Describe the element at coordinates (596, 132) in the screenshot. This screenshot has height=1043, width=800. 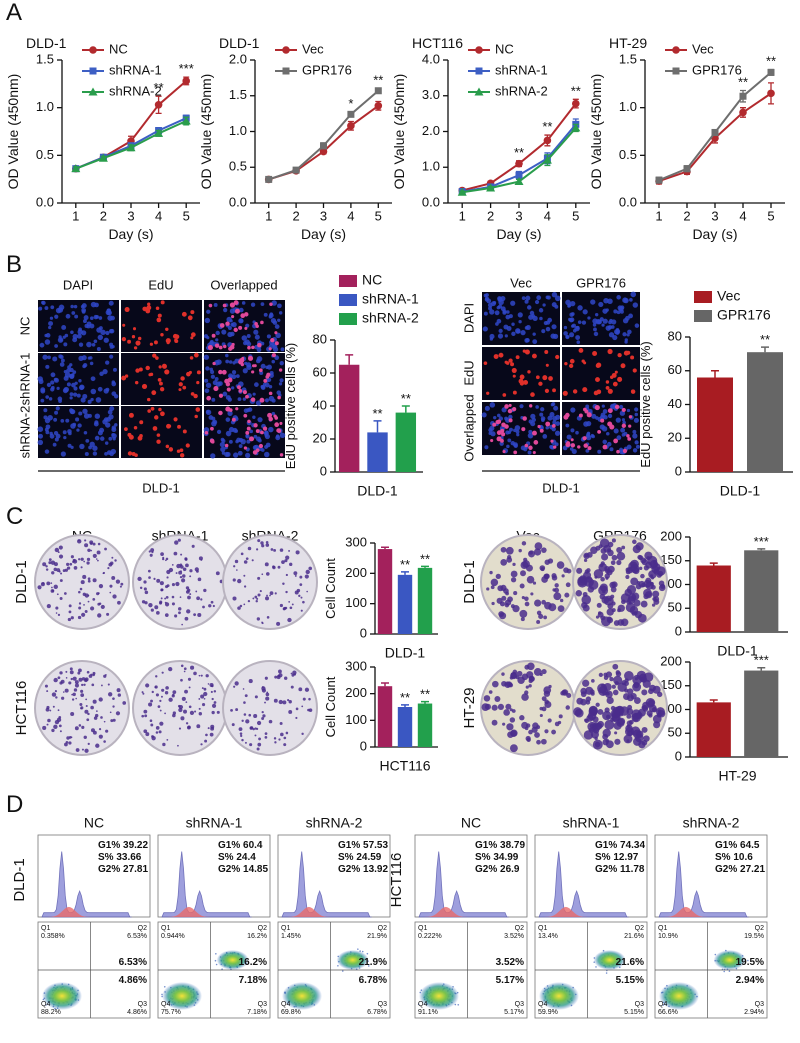
I see `y-axis-label: OD Value (450nm)` at that location.